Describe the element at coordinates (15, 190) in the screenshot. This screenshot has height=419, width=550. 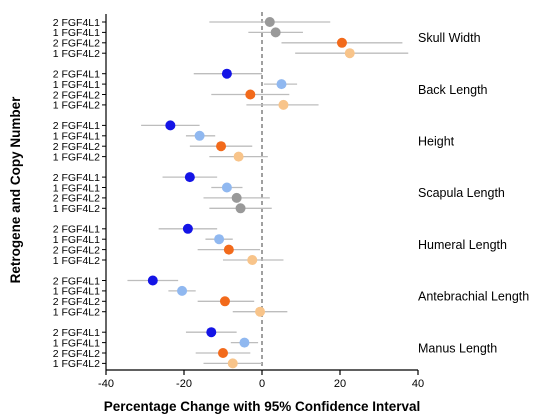
I see `y-axis-title: Retrogene and Copy Number` at that location.